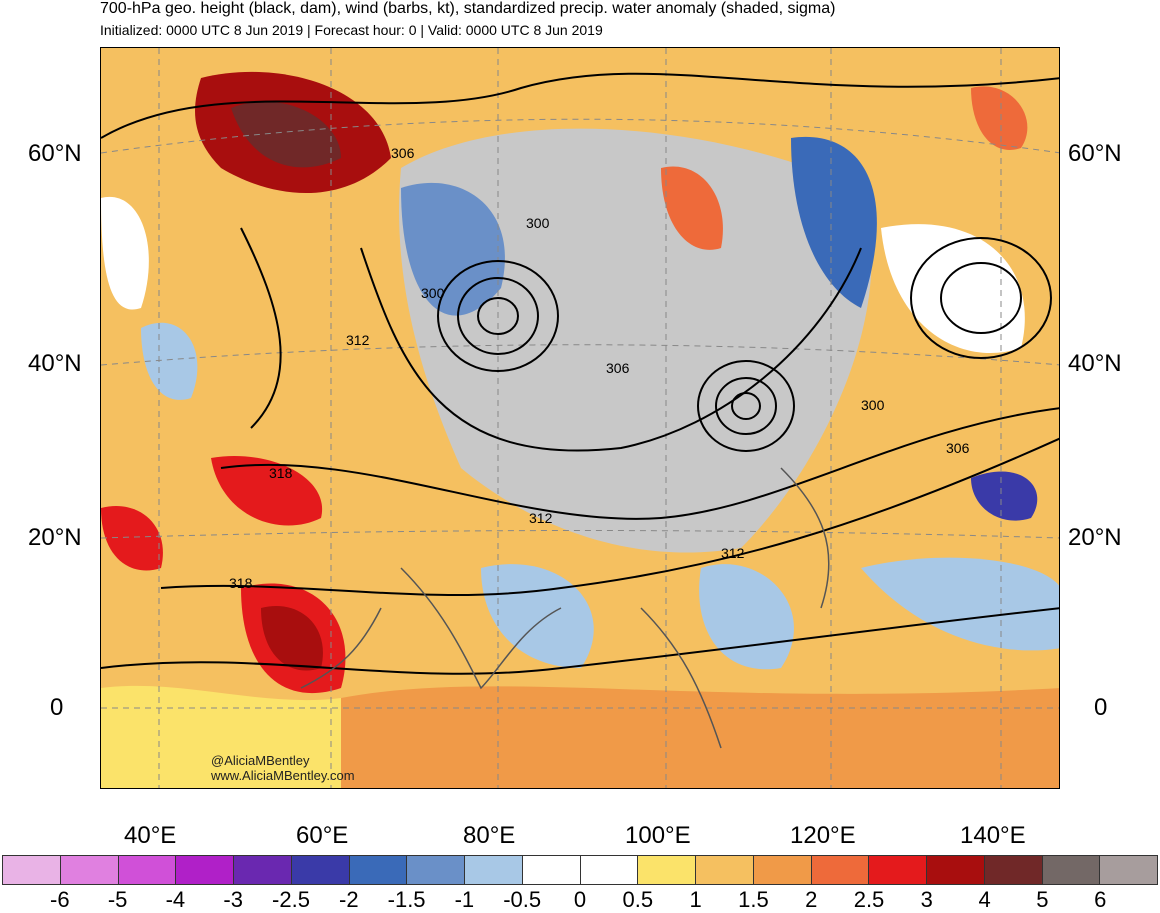  What do you see at coordinates (55, 153) in the screenshot?
I see `lat-label-60n-left: 60°N` at bounding box center [55, 153].